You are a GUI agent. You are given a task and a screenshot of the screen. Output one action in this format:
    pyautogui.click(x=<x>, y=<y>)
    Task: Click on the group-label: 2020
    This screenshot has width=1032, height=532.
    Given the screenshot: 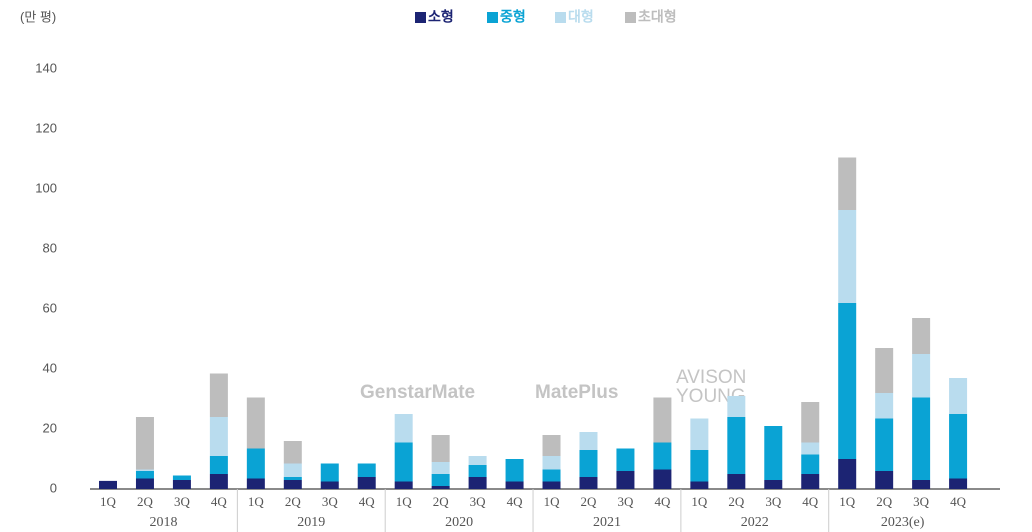 What is the action you would take?
    pyautogui.click(x=459, y=522)
    